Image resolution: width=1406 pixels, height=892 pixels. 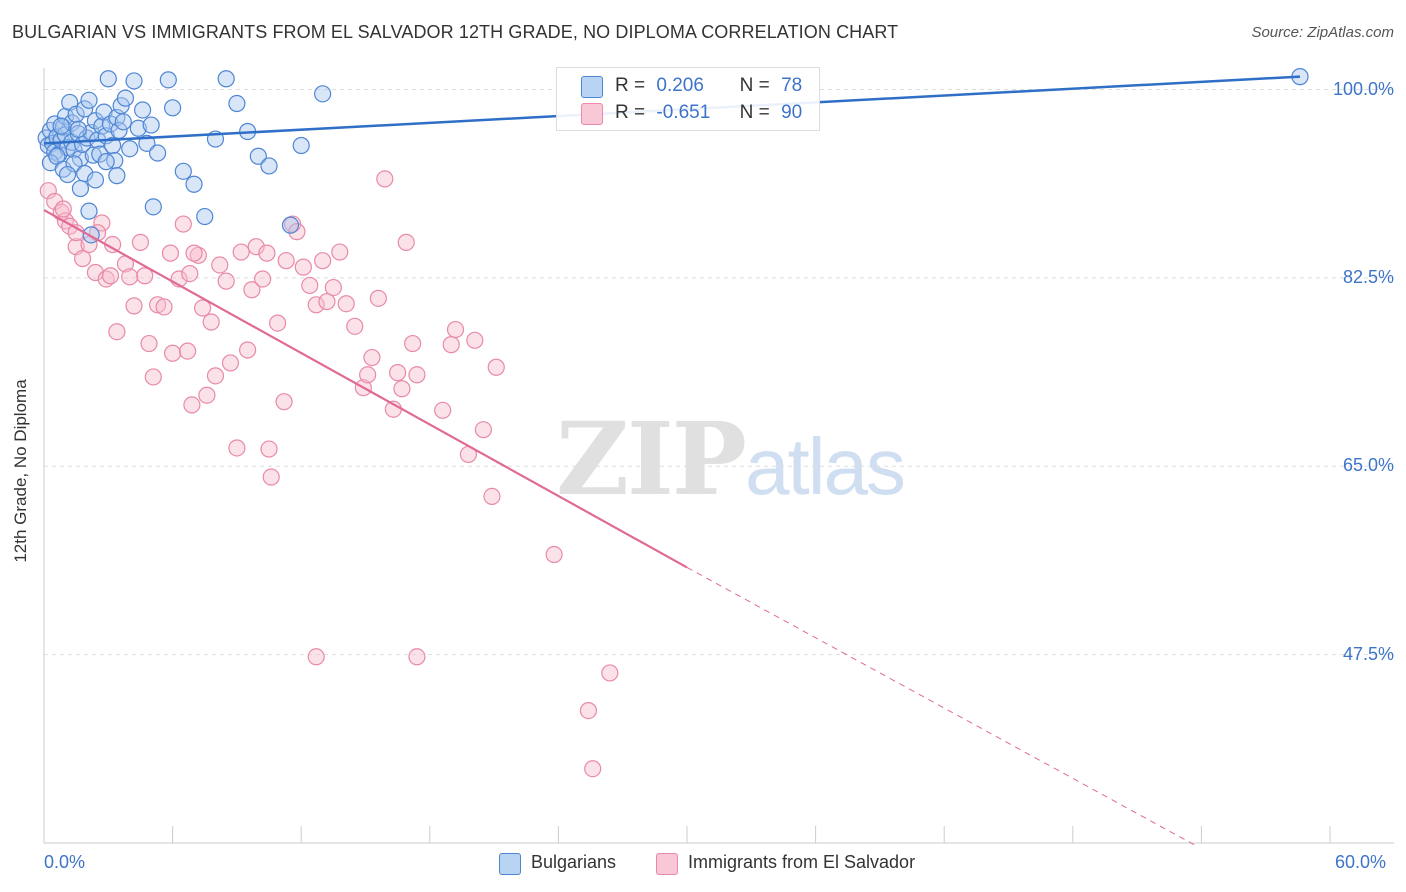 I want to click on x-tick-label-min: 0.0%, so click(x=65, y=862).